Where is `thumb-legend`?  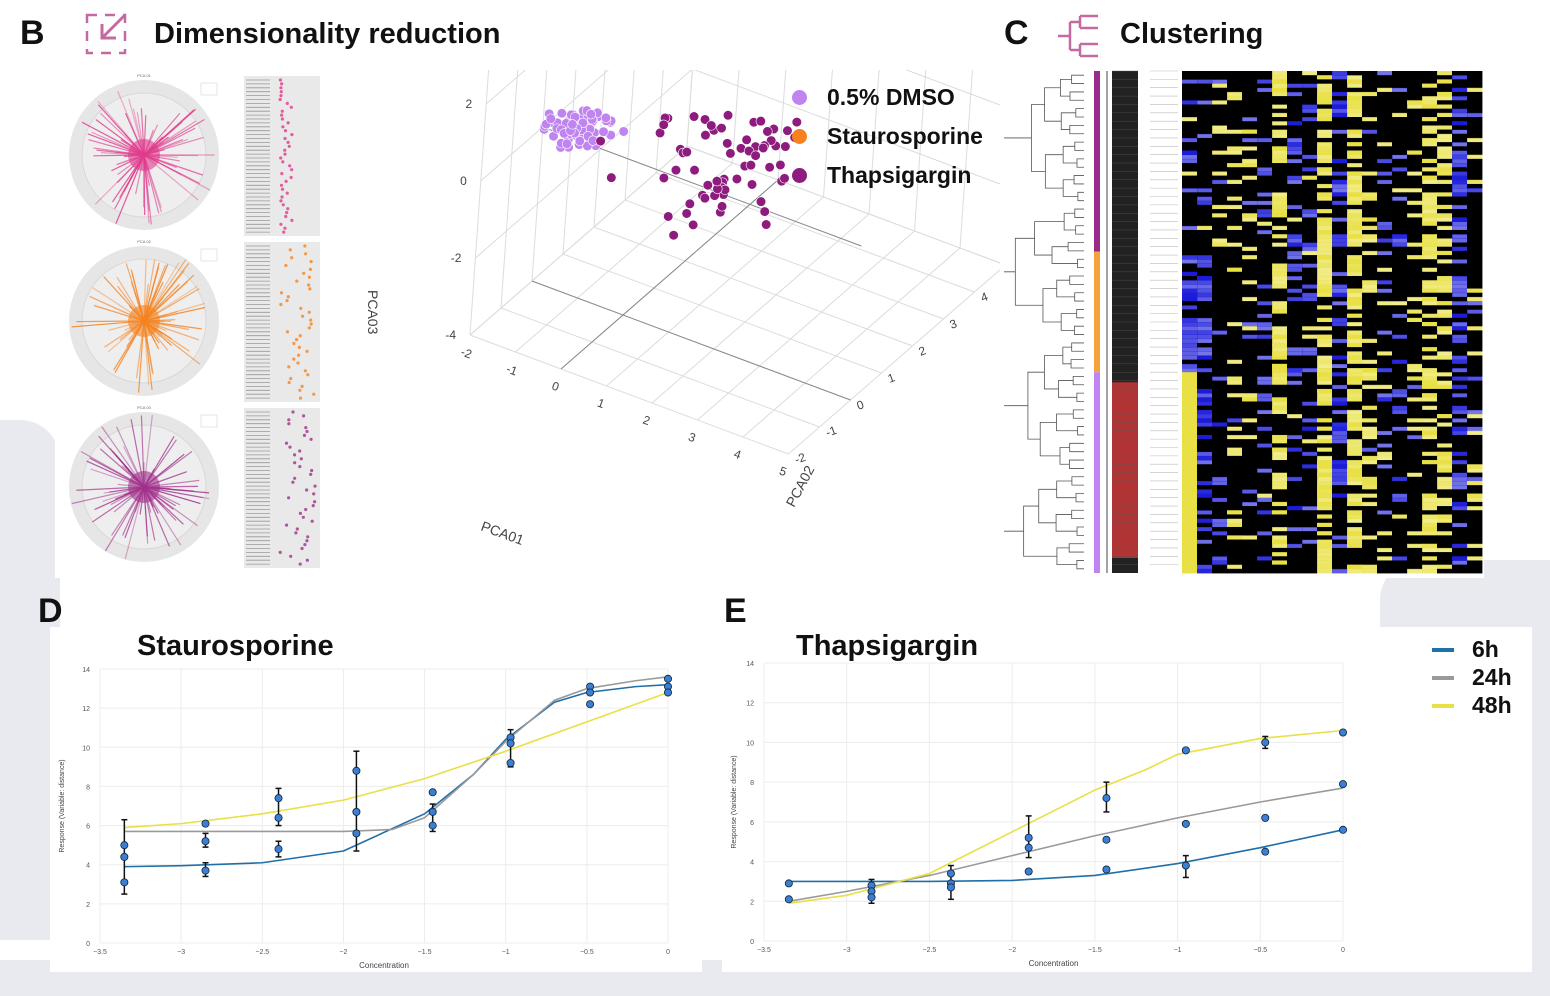
thumb-legend is located at coordinates (209, 255).